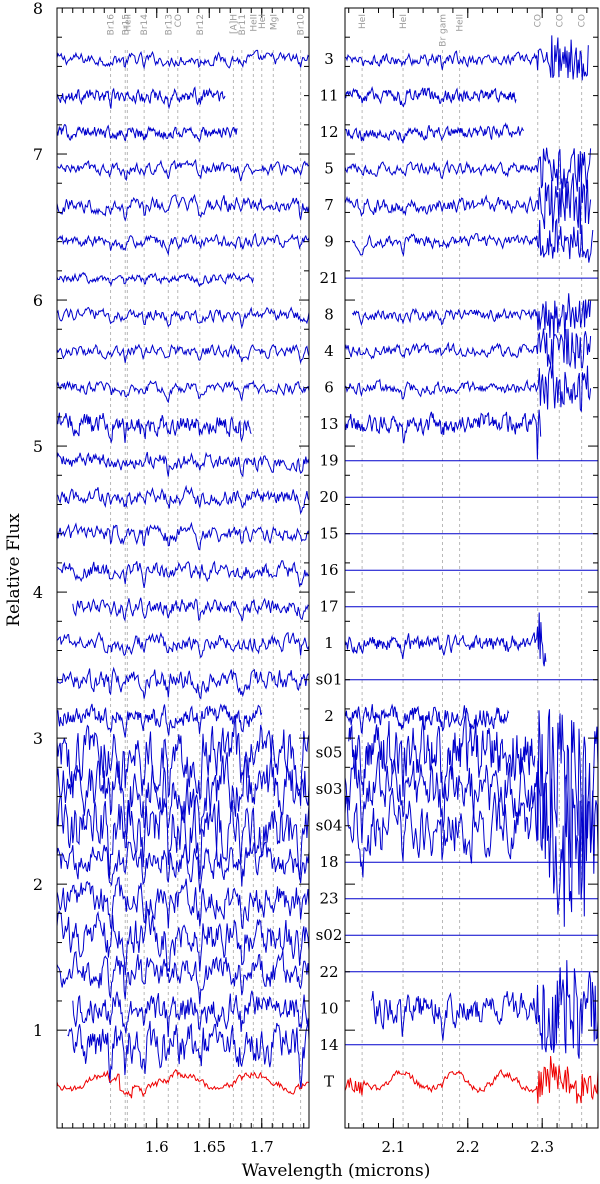 The width and height of the screenshot is (600, 1184). What do you see at coordinates (234, 24) in the screenshot?
I see `line-id-label: [A]H` at bounding box center [234, 24].